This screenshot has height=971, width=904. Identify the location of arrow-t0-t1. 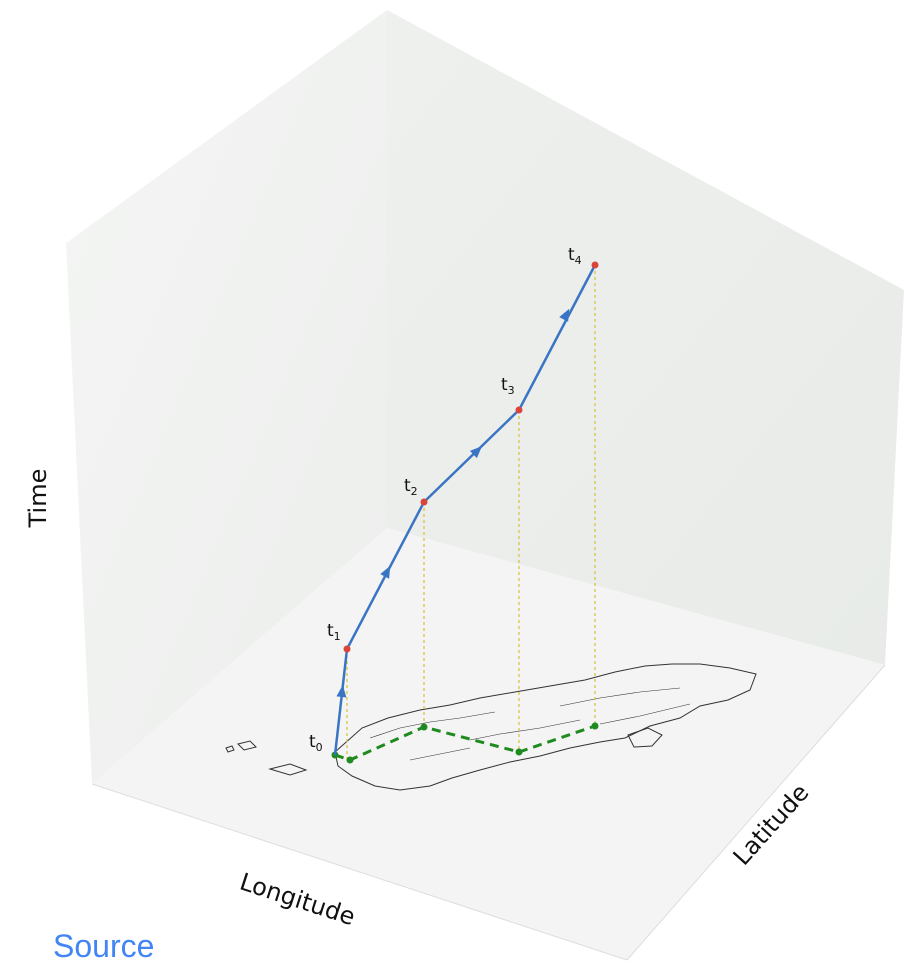
(341, 691).